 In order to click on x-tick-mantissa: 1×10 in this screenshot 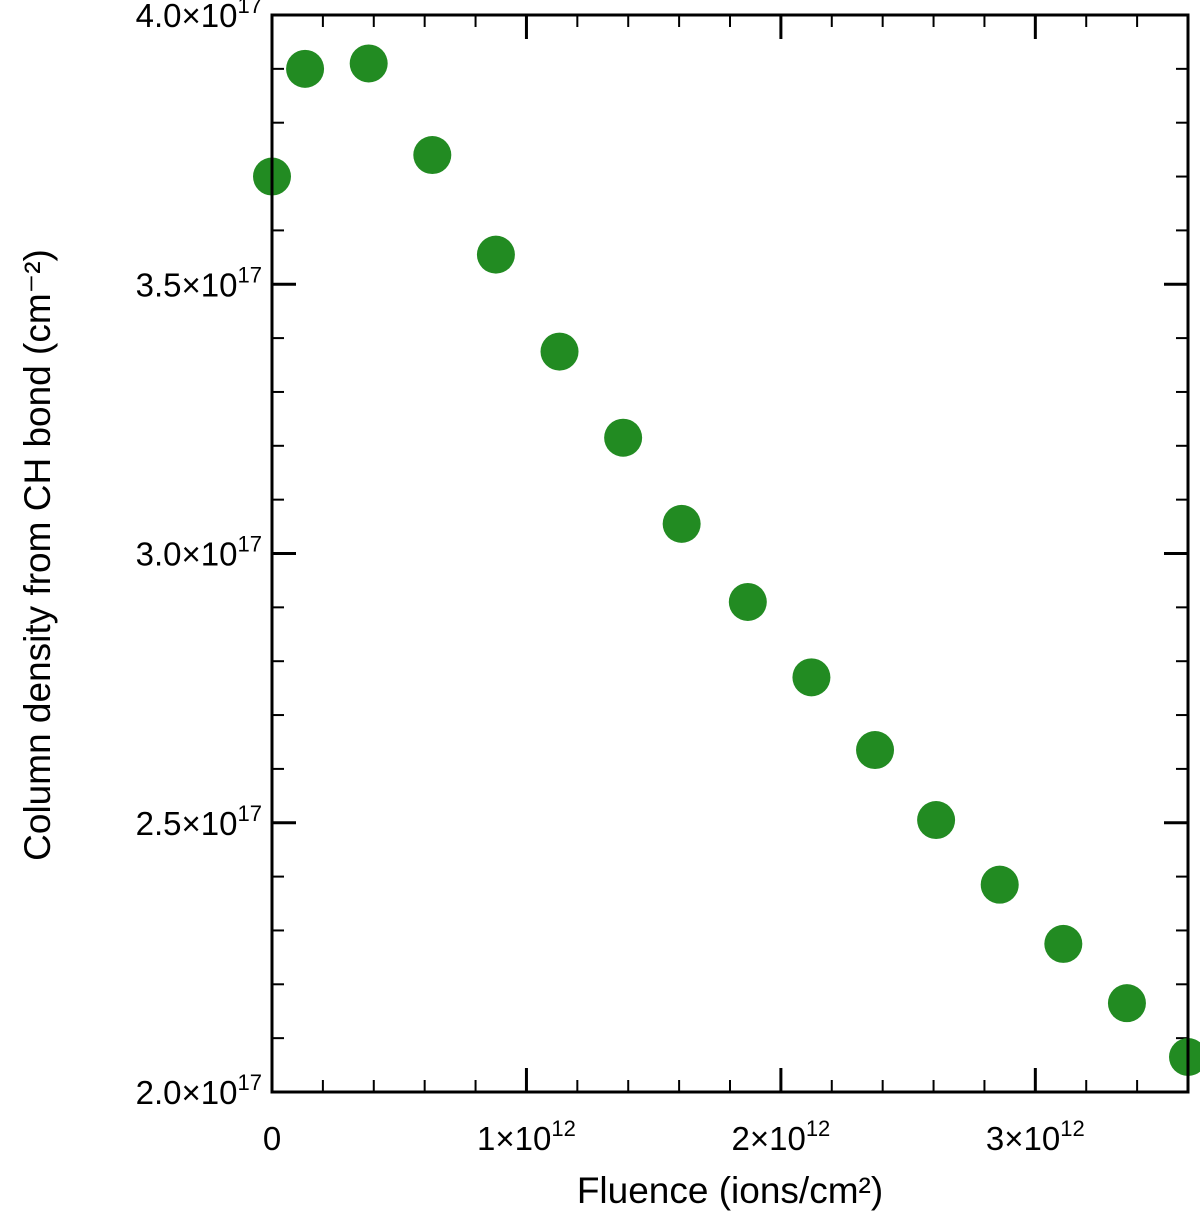, I will do `click(514, 1138)`.